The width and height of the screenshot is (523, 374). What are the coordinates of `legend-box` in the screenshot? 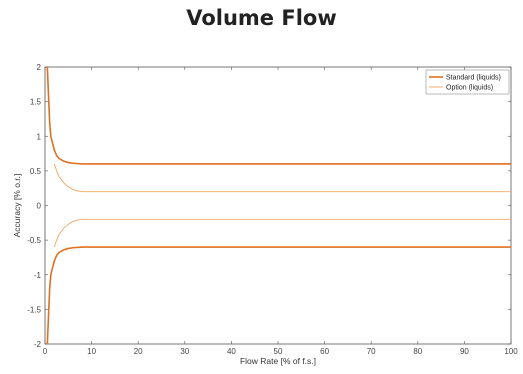 It's located at (467, 82).